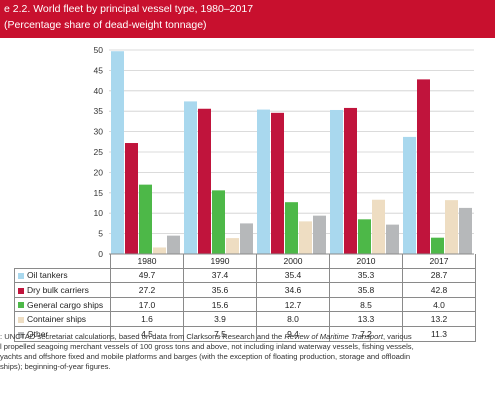 The height and width of the screenshot is (400, 495). What do you see at coordinates (293, 304) in the screenshot?
I see `data-label: 12.7` at bounding box center [293, 304].